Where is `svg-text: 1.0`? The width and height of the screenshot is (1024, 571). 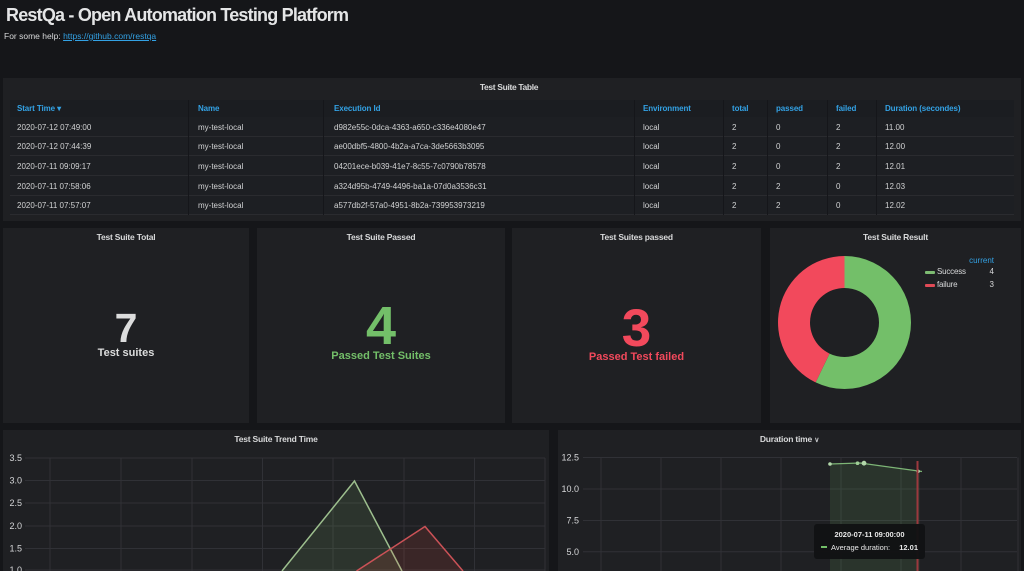 svg-text: 1.0 is located at coordinates (15, 568).